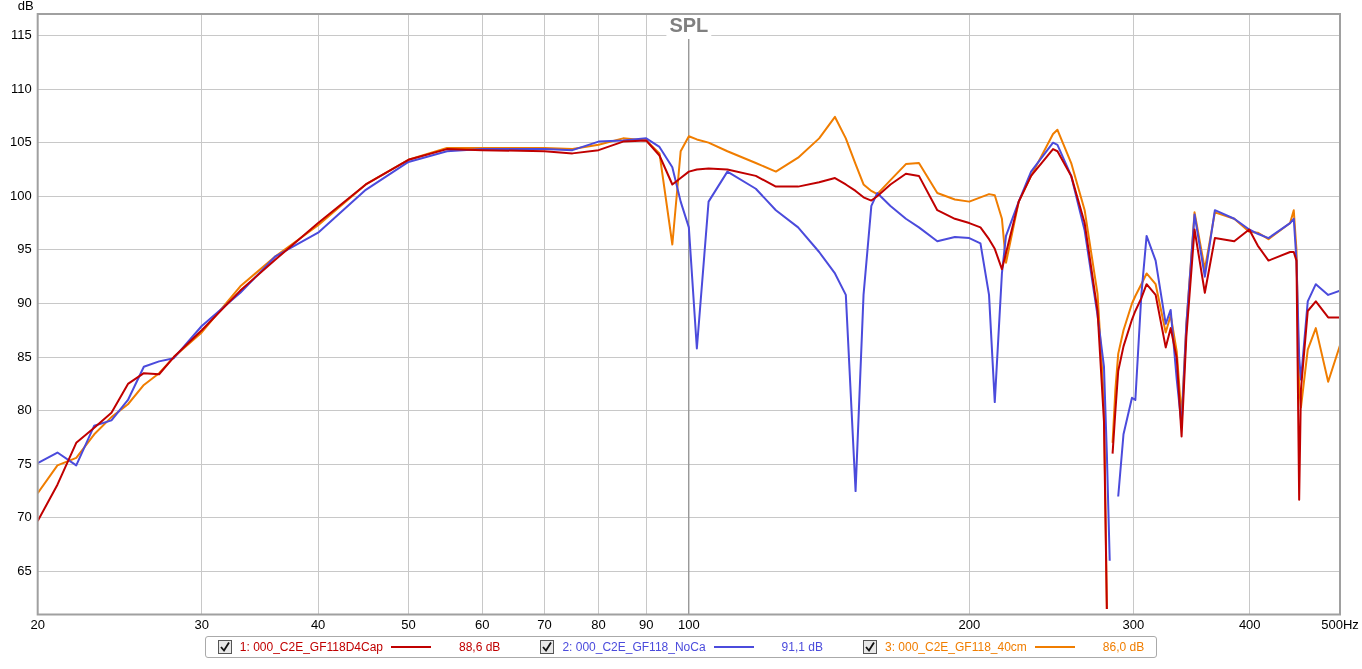 The image size is (1362, 669). I want to click on text: 3: 000_C2E_GF118_40cm, so click(955, 647).